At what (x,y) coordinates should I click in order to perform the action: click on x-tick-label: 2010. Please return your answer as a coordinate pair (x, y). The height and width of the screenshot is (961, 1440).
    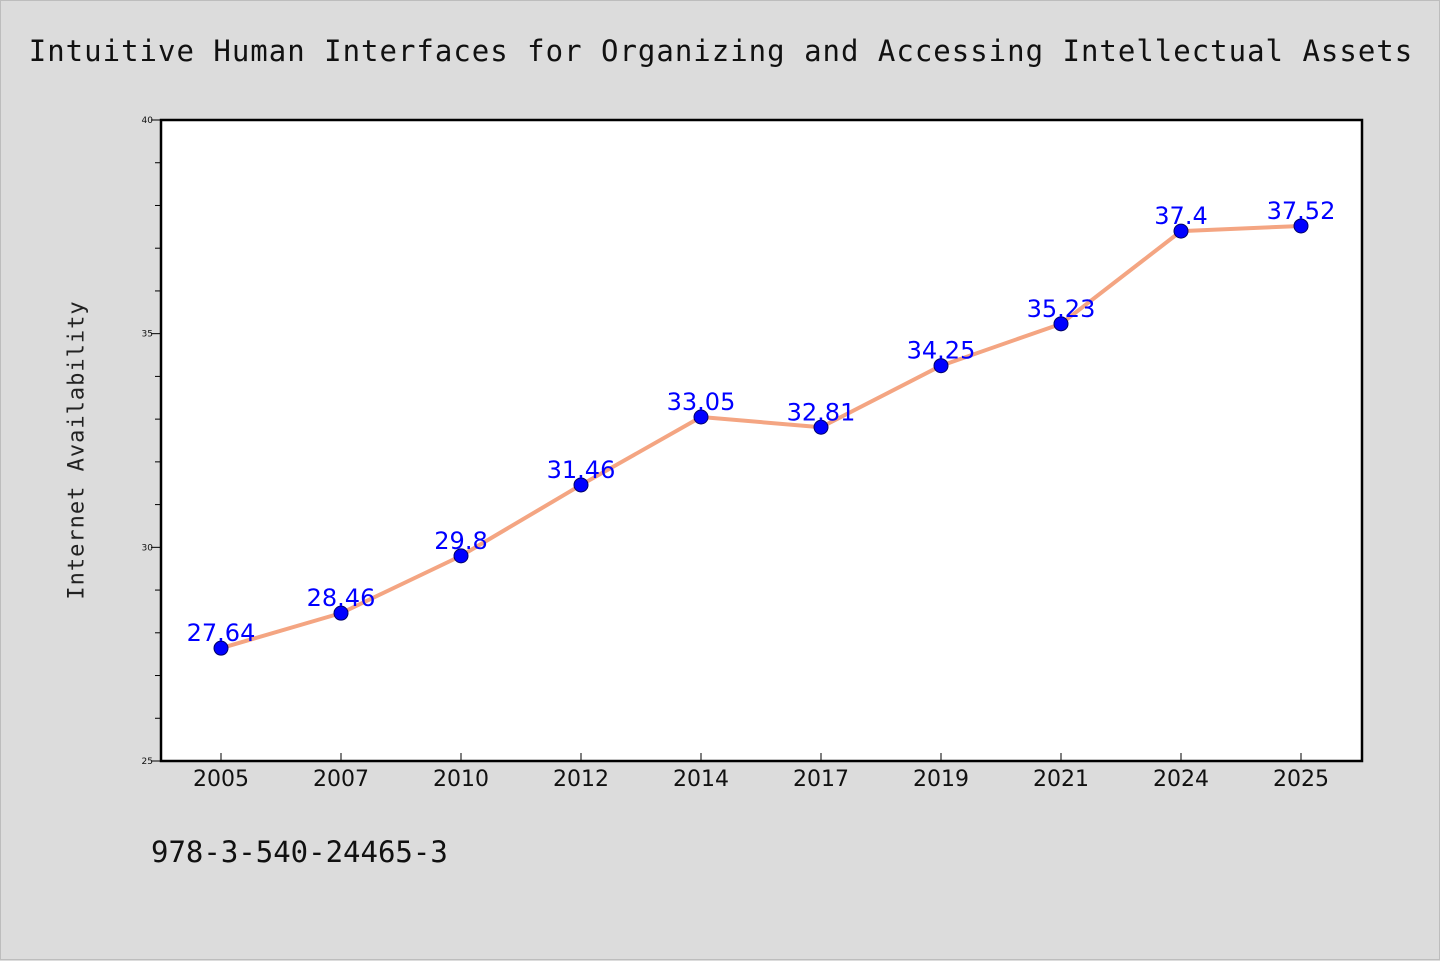
    Looking at the image, I should click on (461, 779).